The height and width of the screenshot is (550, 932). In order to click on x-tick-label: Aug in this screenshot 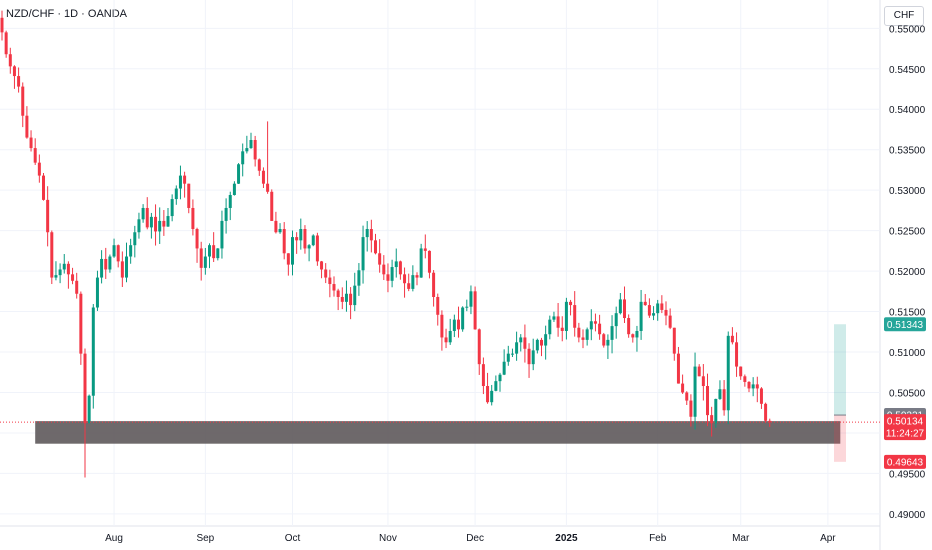, I will do `click(114, 538)`.